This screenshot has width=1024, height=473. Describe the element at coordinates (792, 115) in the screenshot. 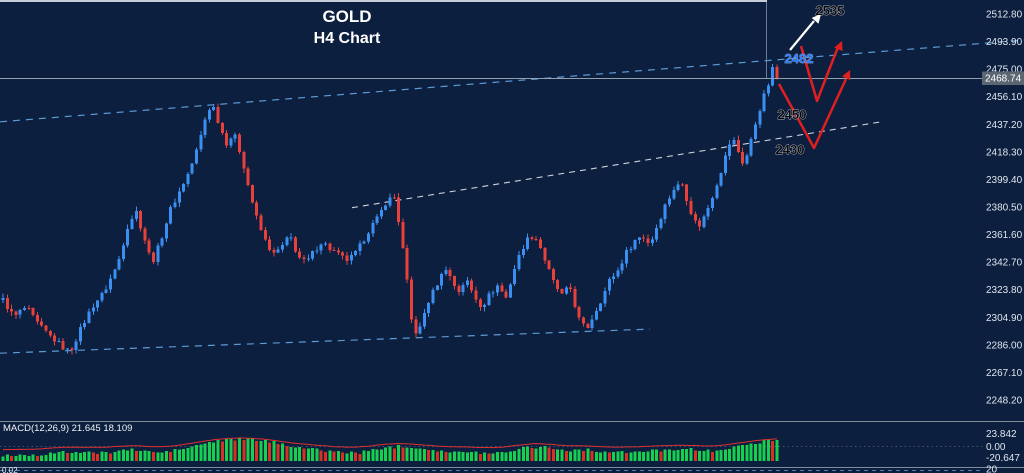

I see `annotation-level-2450: 2450` at that location.